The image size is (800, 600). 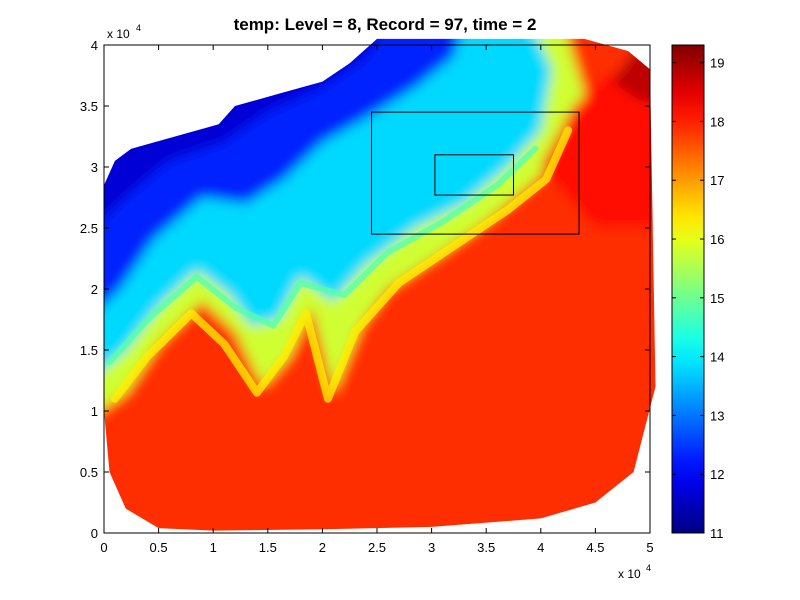 I want to click on x-tick-label: 2.5, so click(x=377, y=547).